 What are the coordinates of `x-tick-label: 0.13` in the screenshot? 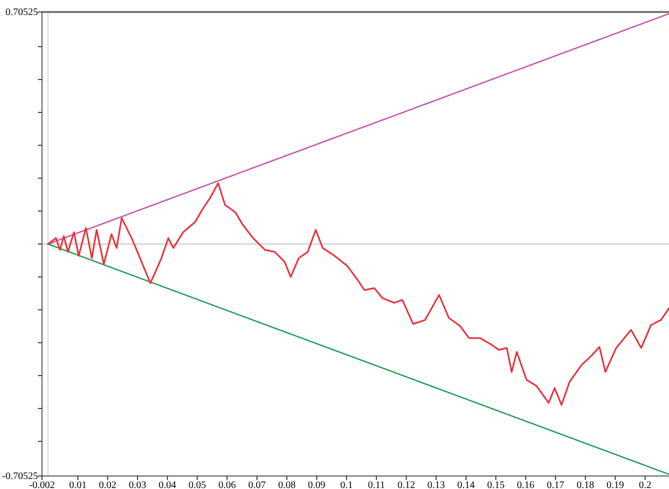 It's located at (436, 484).